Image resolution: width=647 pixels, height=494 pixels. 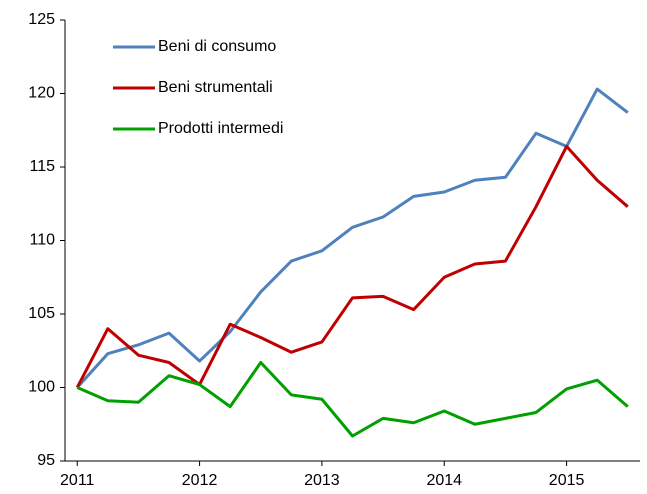 What do you see at coordinates (77, 480) in the screenshot?
I see `x-tick-label: 2011` at bounding box center [77, 480].